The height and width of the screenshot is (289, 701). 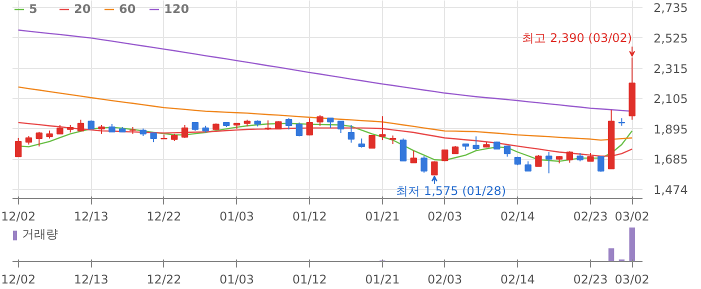 What do you see at coordinates (671, 190) in the screenshot?
I see `y-tick-label: 1,474` at bounding box center [671, 190].